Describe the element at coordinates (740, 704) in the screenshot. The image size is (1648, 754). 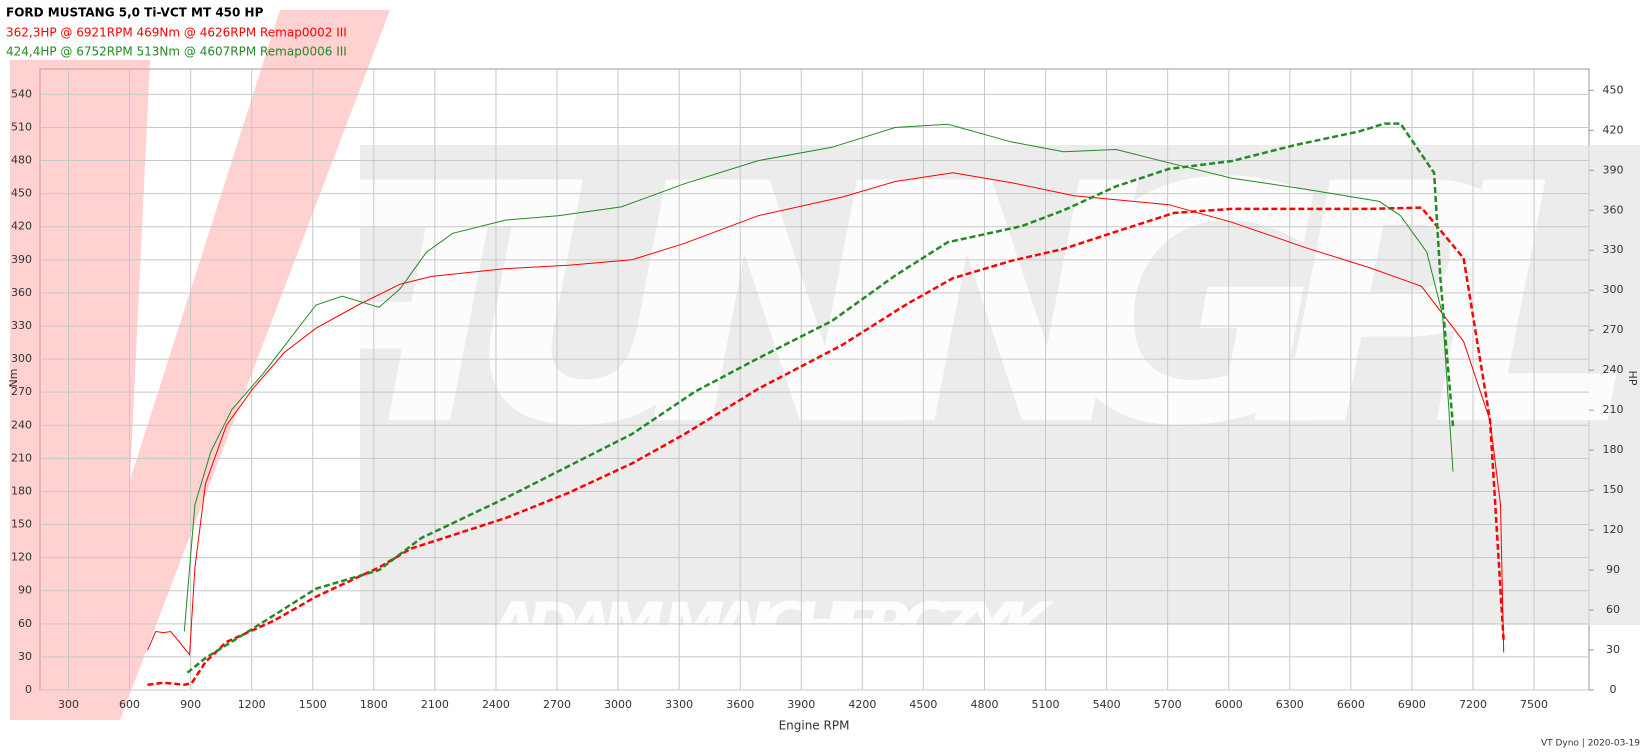
I see `x-tick-label: 3600` at that location.